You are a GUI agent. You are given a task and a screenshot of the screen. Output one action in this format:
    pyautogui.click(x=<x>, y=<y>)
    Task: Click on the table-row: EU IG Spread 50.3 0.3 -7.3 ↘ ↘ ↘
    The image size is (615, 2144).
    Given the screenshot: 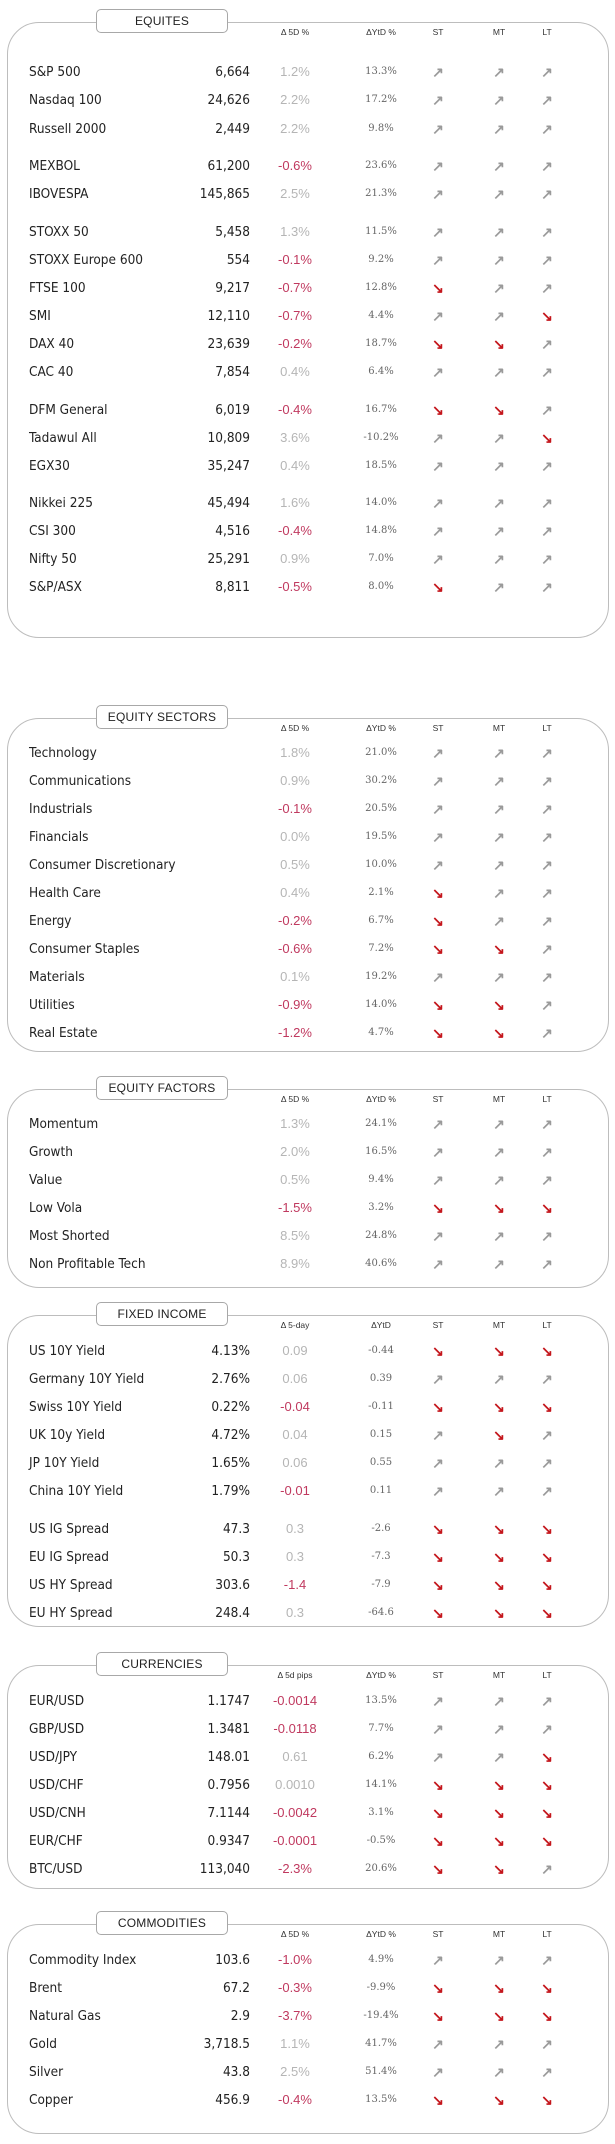 What is the action you would take?
    pyautogui.click(x=308, y=1557)
    